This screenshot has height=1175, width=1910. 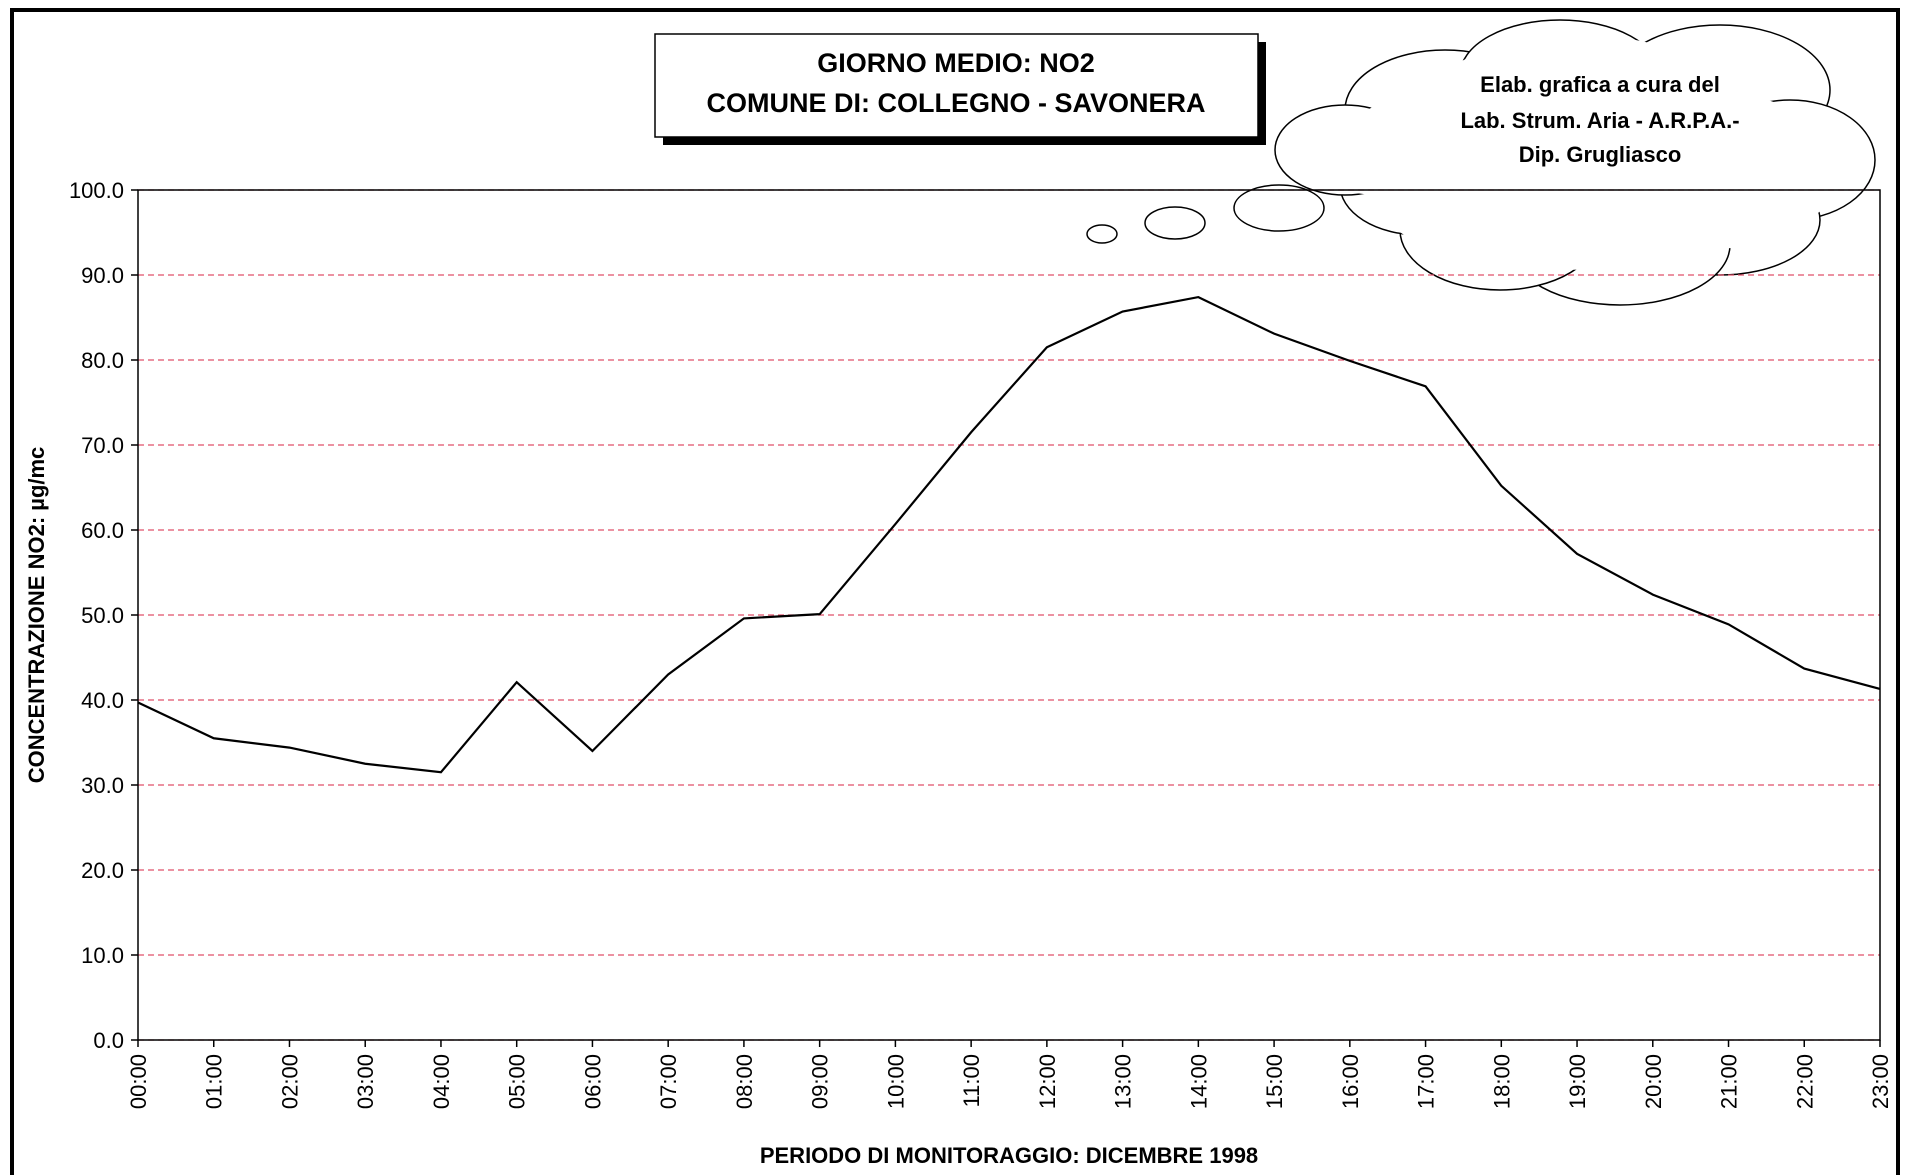 I want to click on x-tick-label: 00:00, so click(x=138, y=1081).